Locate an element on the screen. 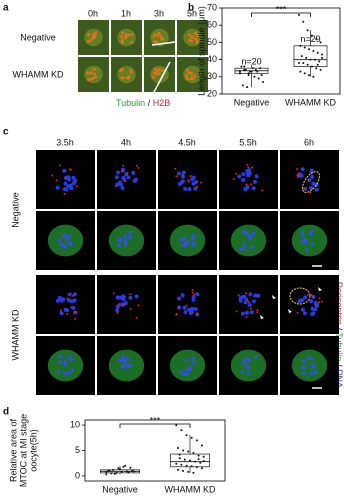 The height and width of the screenshot is (500, 344). time-label: 1h is located at coordinates (126, 13).